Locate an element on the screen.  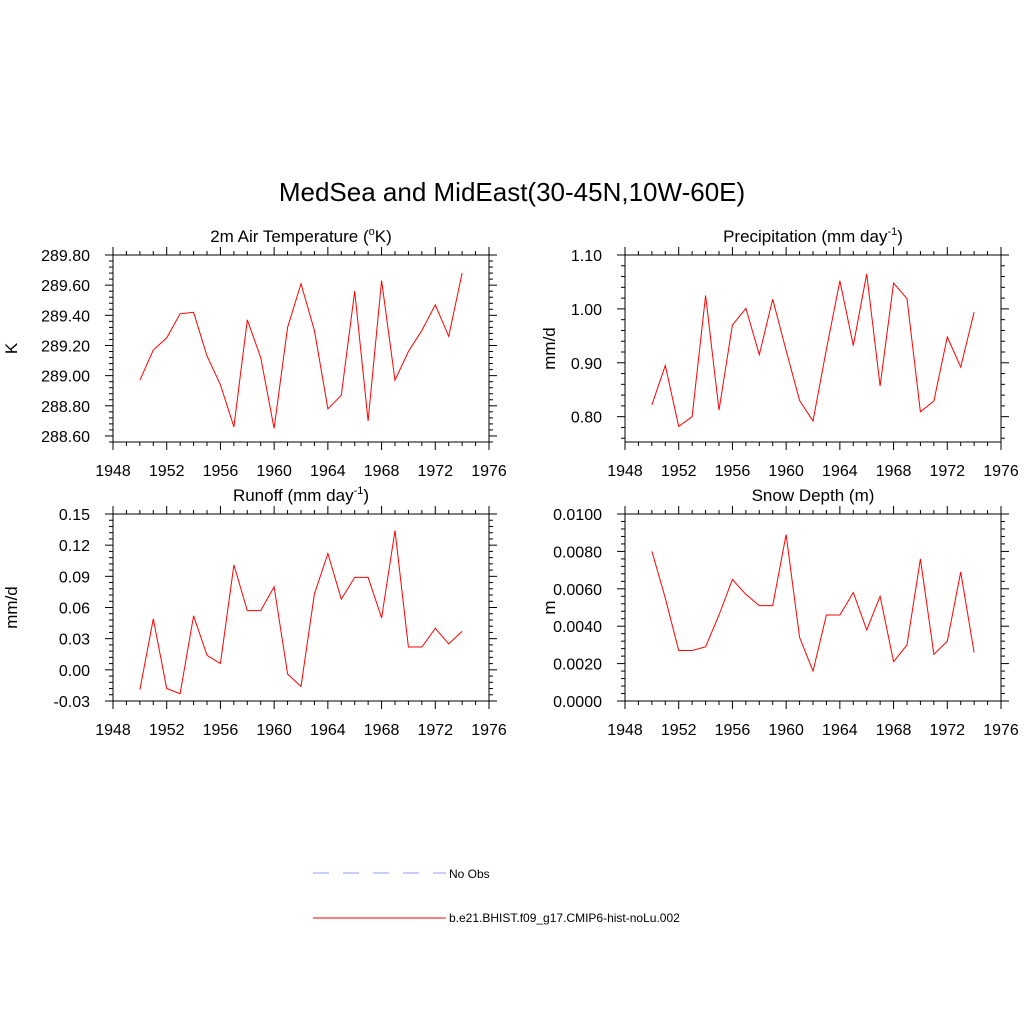
y-axis-label-snow-depth: m is located at coordinates (549, 607).